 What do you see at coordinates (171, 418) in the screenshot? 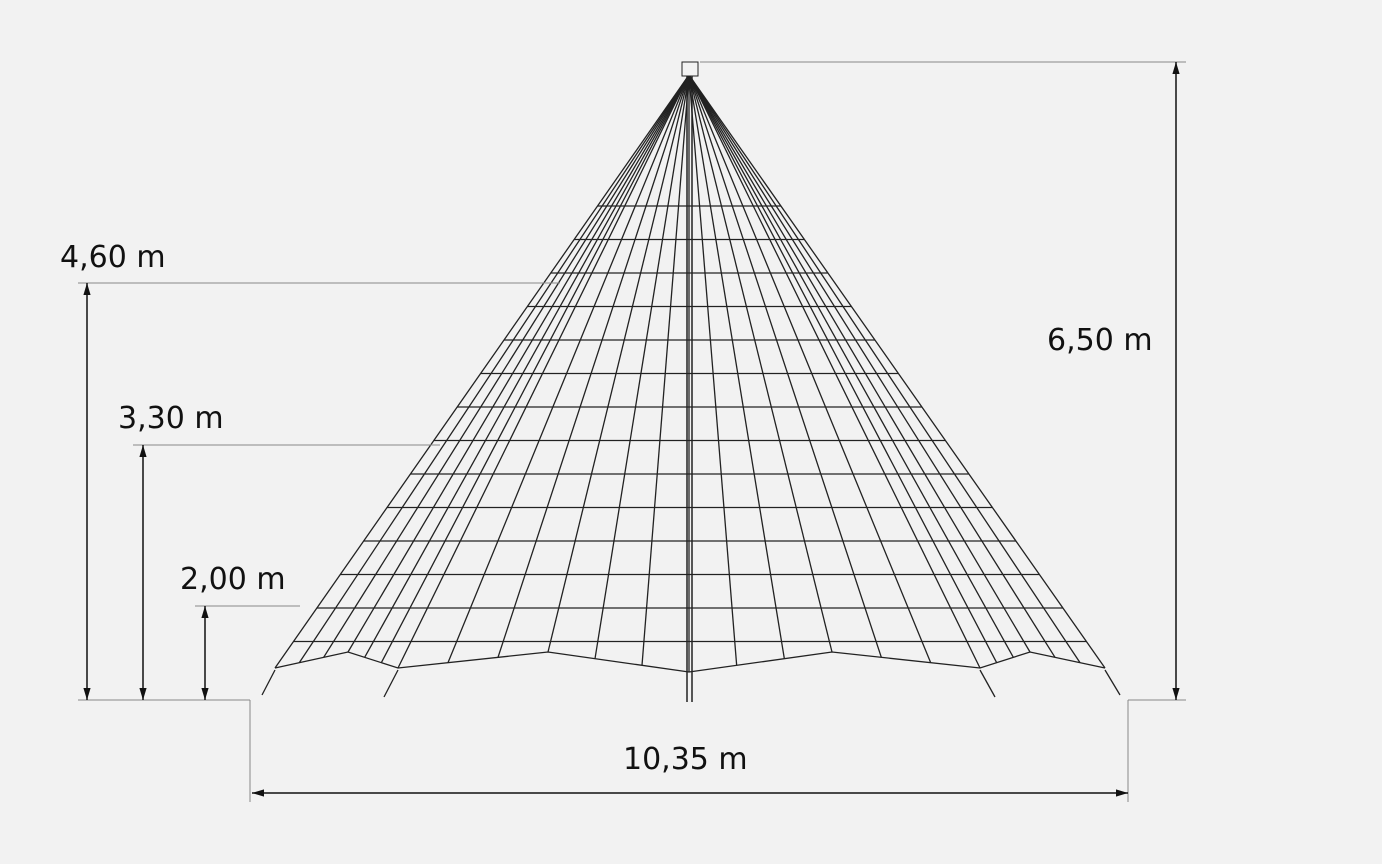
I see `dimension-label: 3,30 m` at bounding box center [171, 418].